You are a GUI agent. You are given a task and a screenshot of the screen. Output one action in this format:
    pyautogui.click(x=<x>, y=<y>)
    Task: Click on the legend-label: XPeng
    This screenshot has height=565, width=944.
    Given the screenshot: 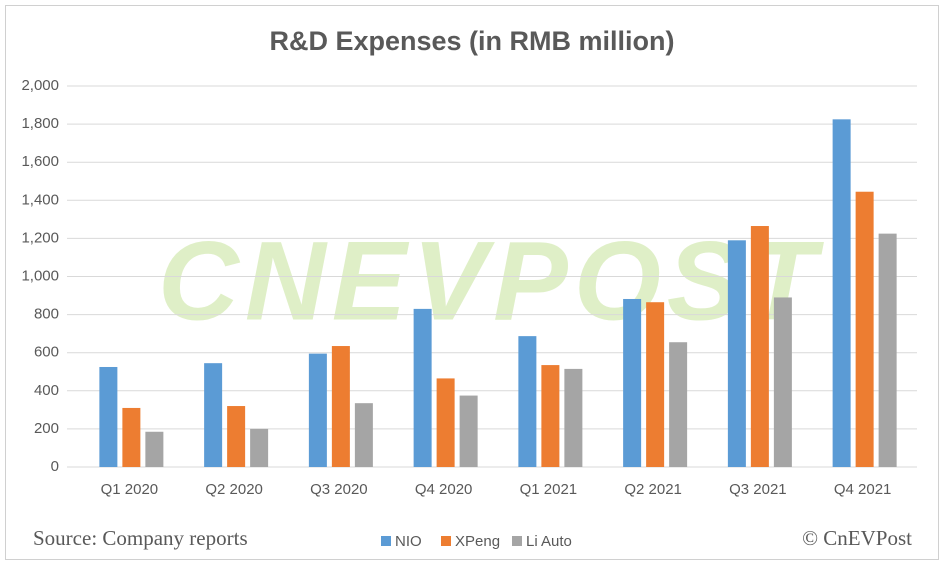 What is the action you would take?
    pyautogui.click(x=477, y=541)
    